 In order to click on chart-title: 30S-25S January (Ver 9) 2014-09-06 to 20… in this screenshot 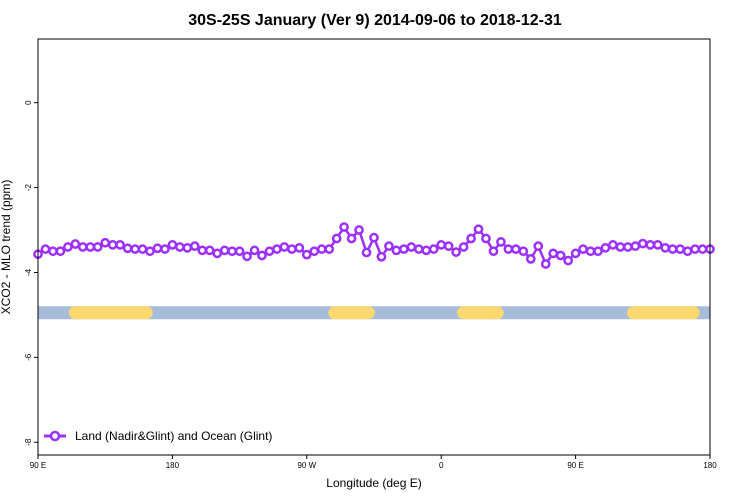, I will do `click(375, 20)`.